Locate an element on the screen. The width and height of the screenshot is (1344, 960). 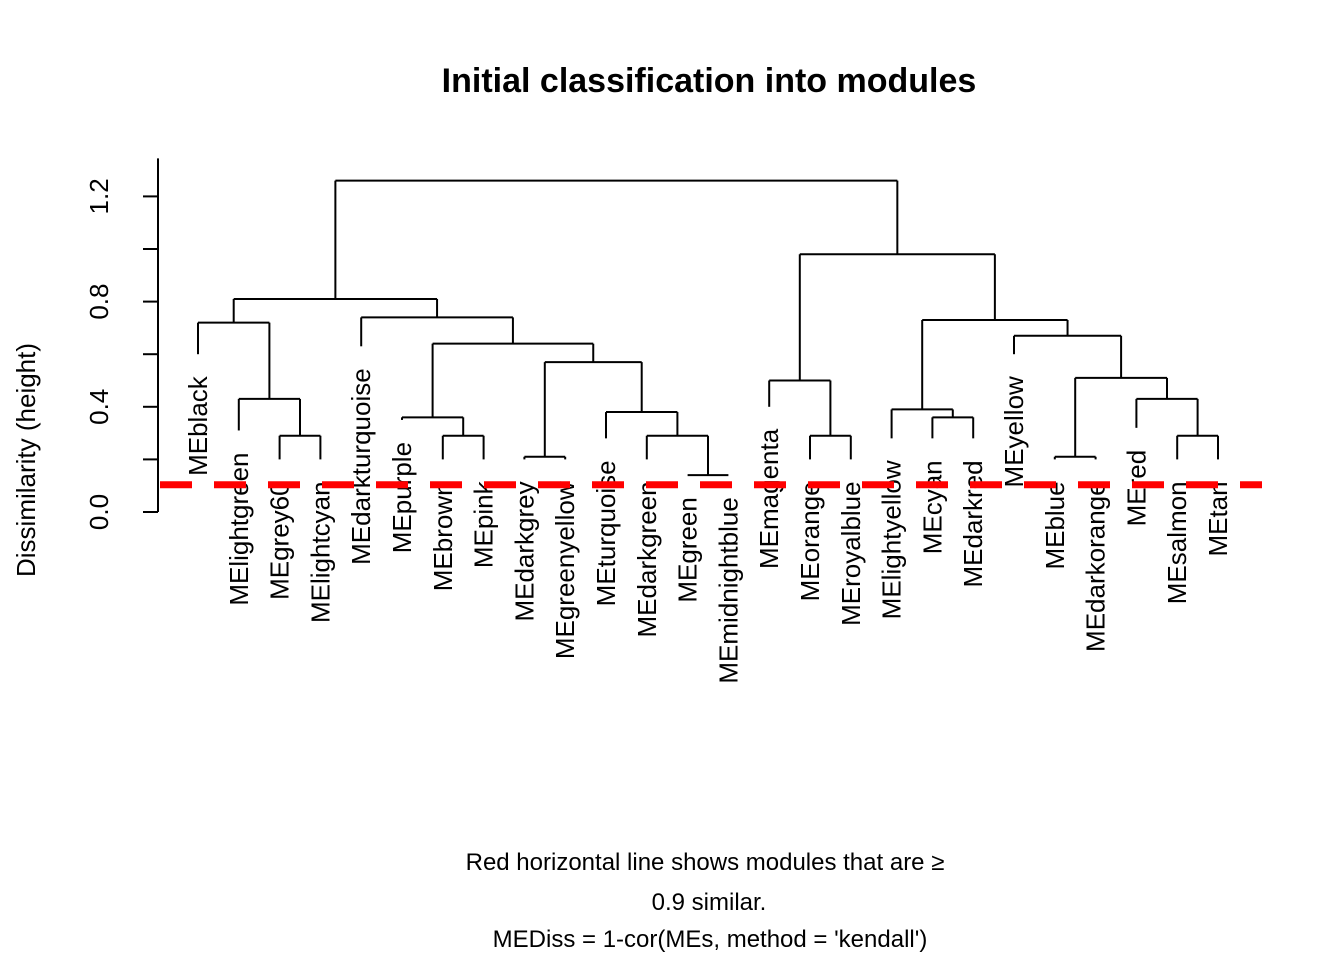
leaf-label-MEmidnightblue: MEmidnightblue is located at coordinates (728, 590).